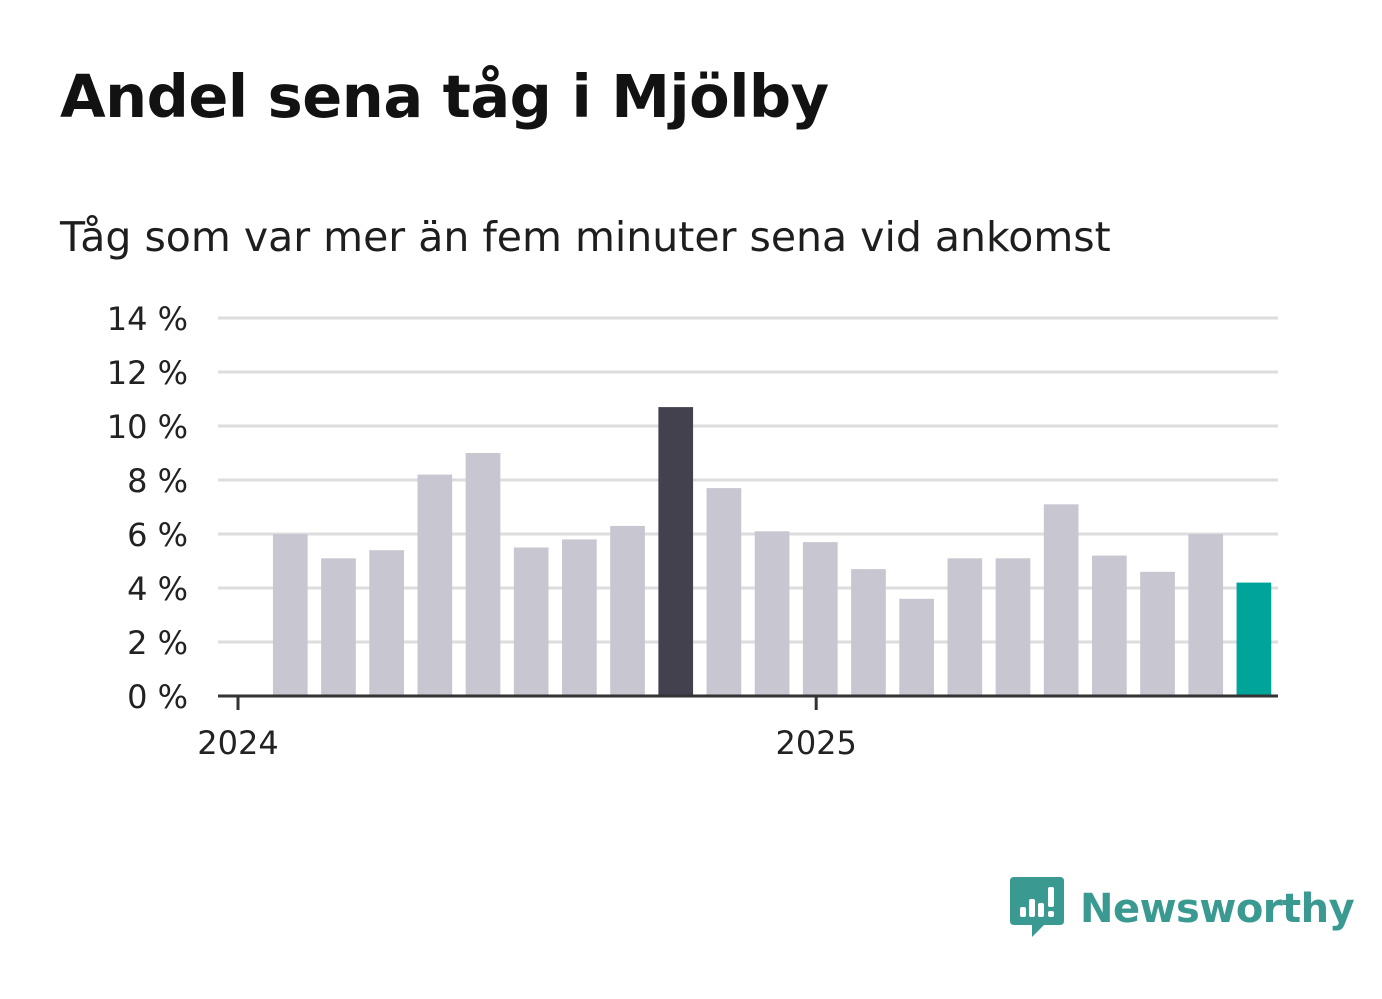 The height and width of the screenshot is (999, 1382). Describe the element at coordinates (147, 427) in the screenshot. I see `y-tick-label: 10 %` at that location.